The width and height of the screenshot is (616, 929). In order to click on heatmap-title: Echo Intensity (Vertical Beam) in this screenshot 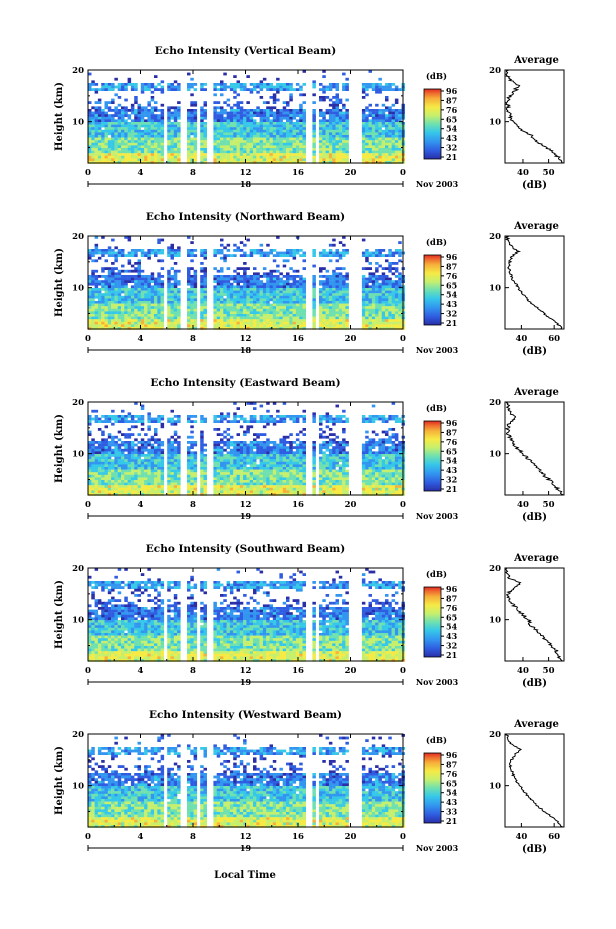, I will do `click(245, 51)`.